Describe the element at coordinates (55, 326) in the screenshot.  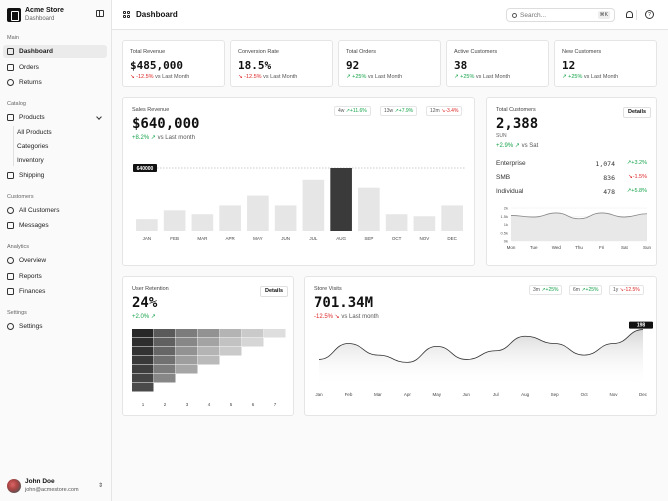
I see `sidebar-item-settings: Settings` at that location.